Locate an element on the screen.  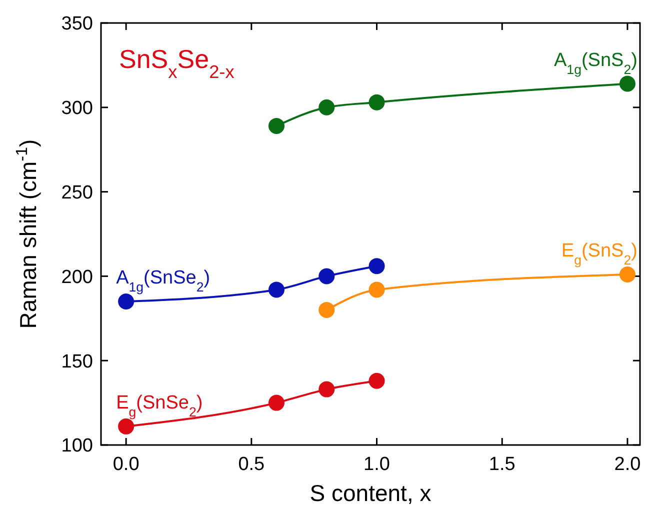
x-axis-title: S content, x is located at coordinates (371, 493).